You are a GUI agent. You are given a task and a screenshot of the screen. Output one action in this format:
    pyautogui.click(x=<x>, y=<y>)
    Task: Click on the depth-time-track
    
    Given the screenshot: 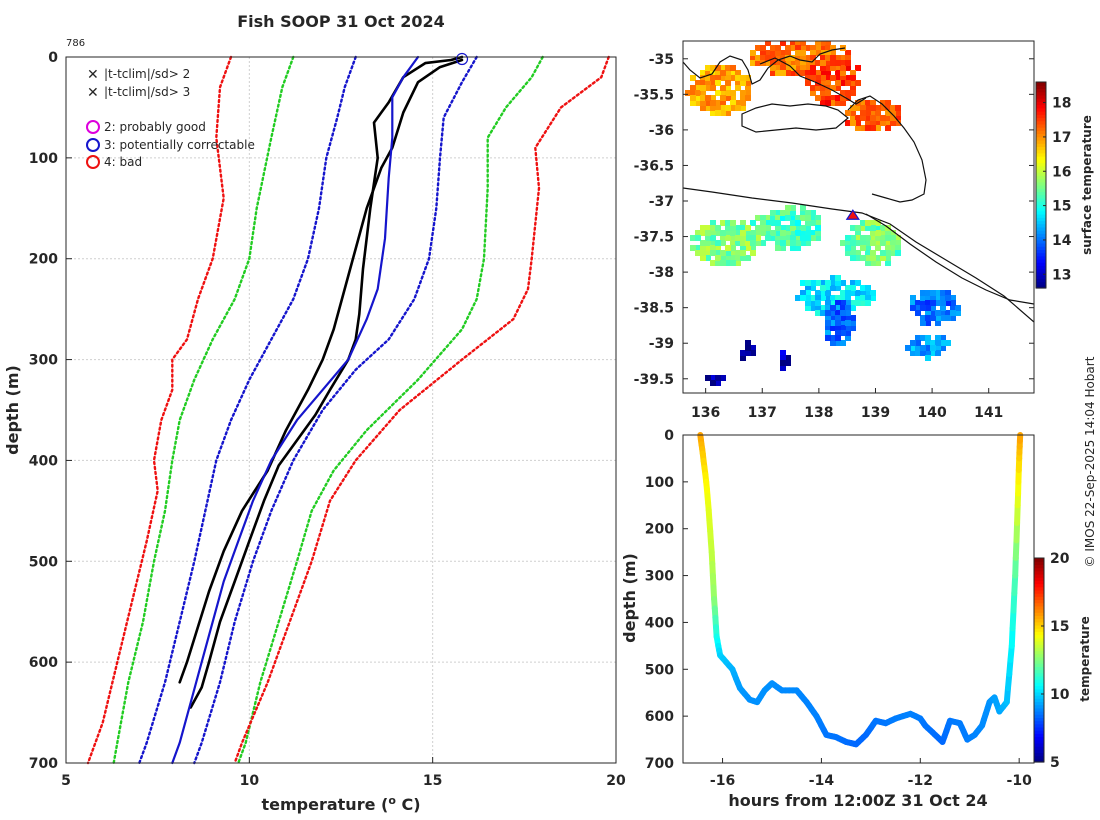 What is the action you would take?
    pyautogui.click(x=860, y=590)
    